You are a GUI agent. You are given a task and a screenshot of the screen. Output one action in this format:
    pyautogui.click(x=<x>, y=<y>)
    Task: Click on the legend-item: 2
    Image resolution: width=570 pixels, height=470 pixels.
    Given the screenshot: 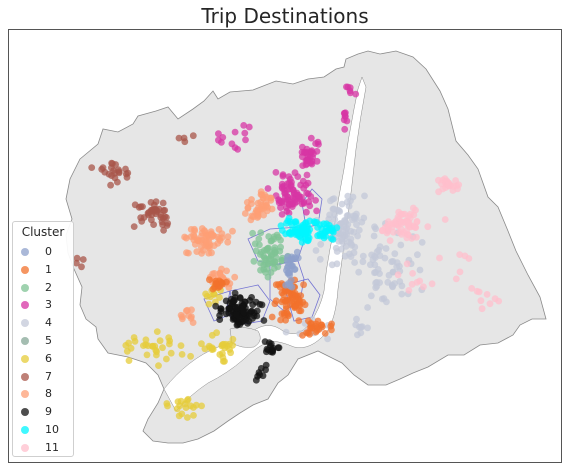 What is the action you would take?
    pyautogui.click(x=36, y=288)
    